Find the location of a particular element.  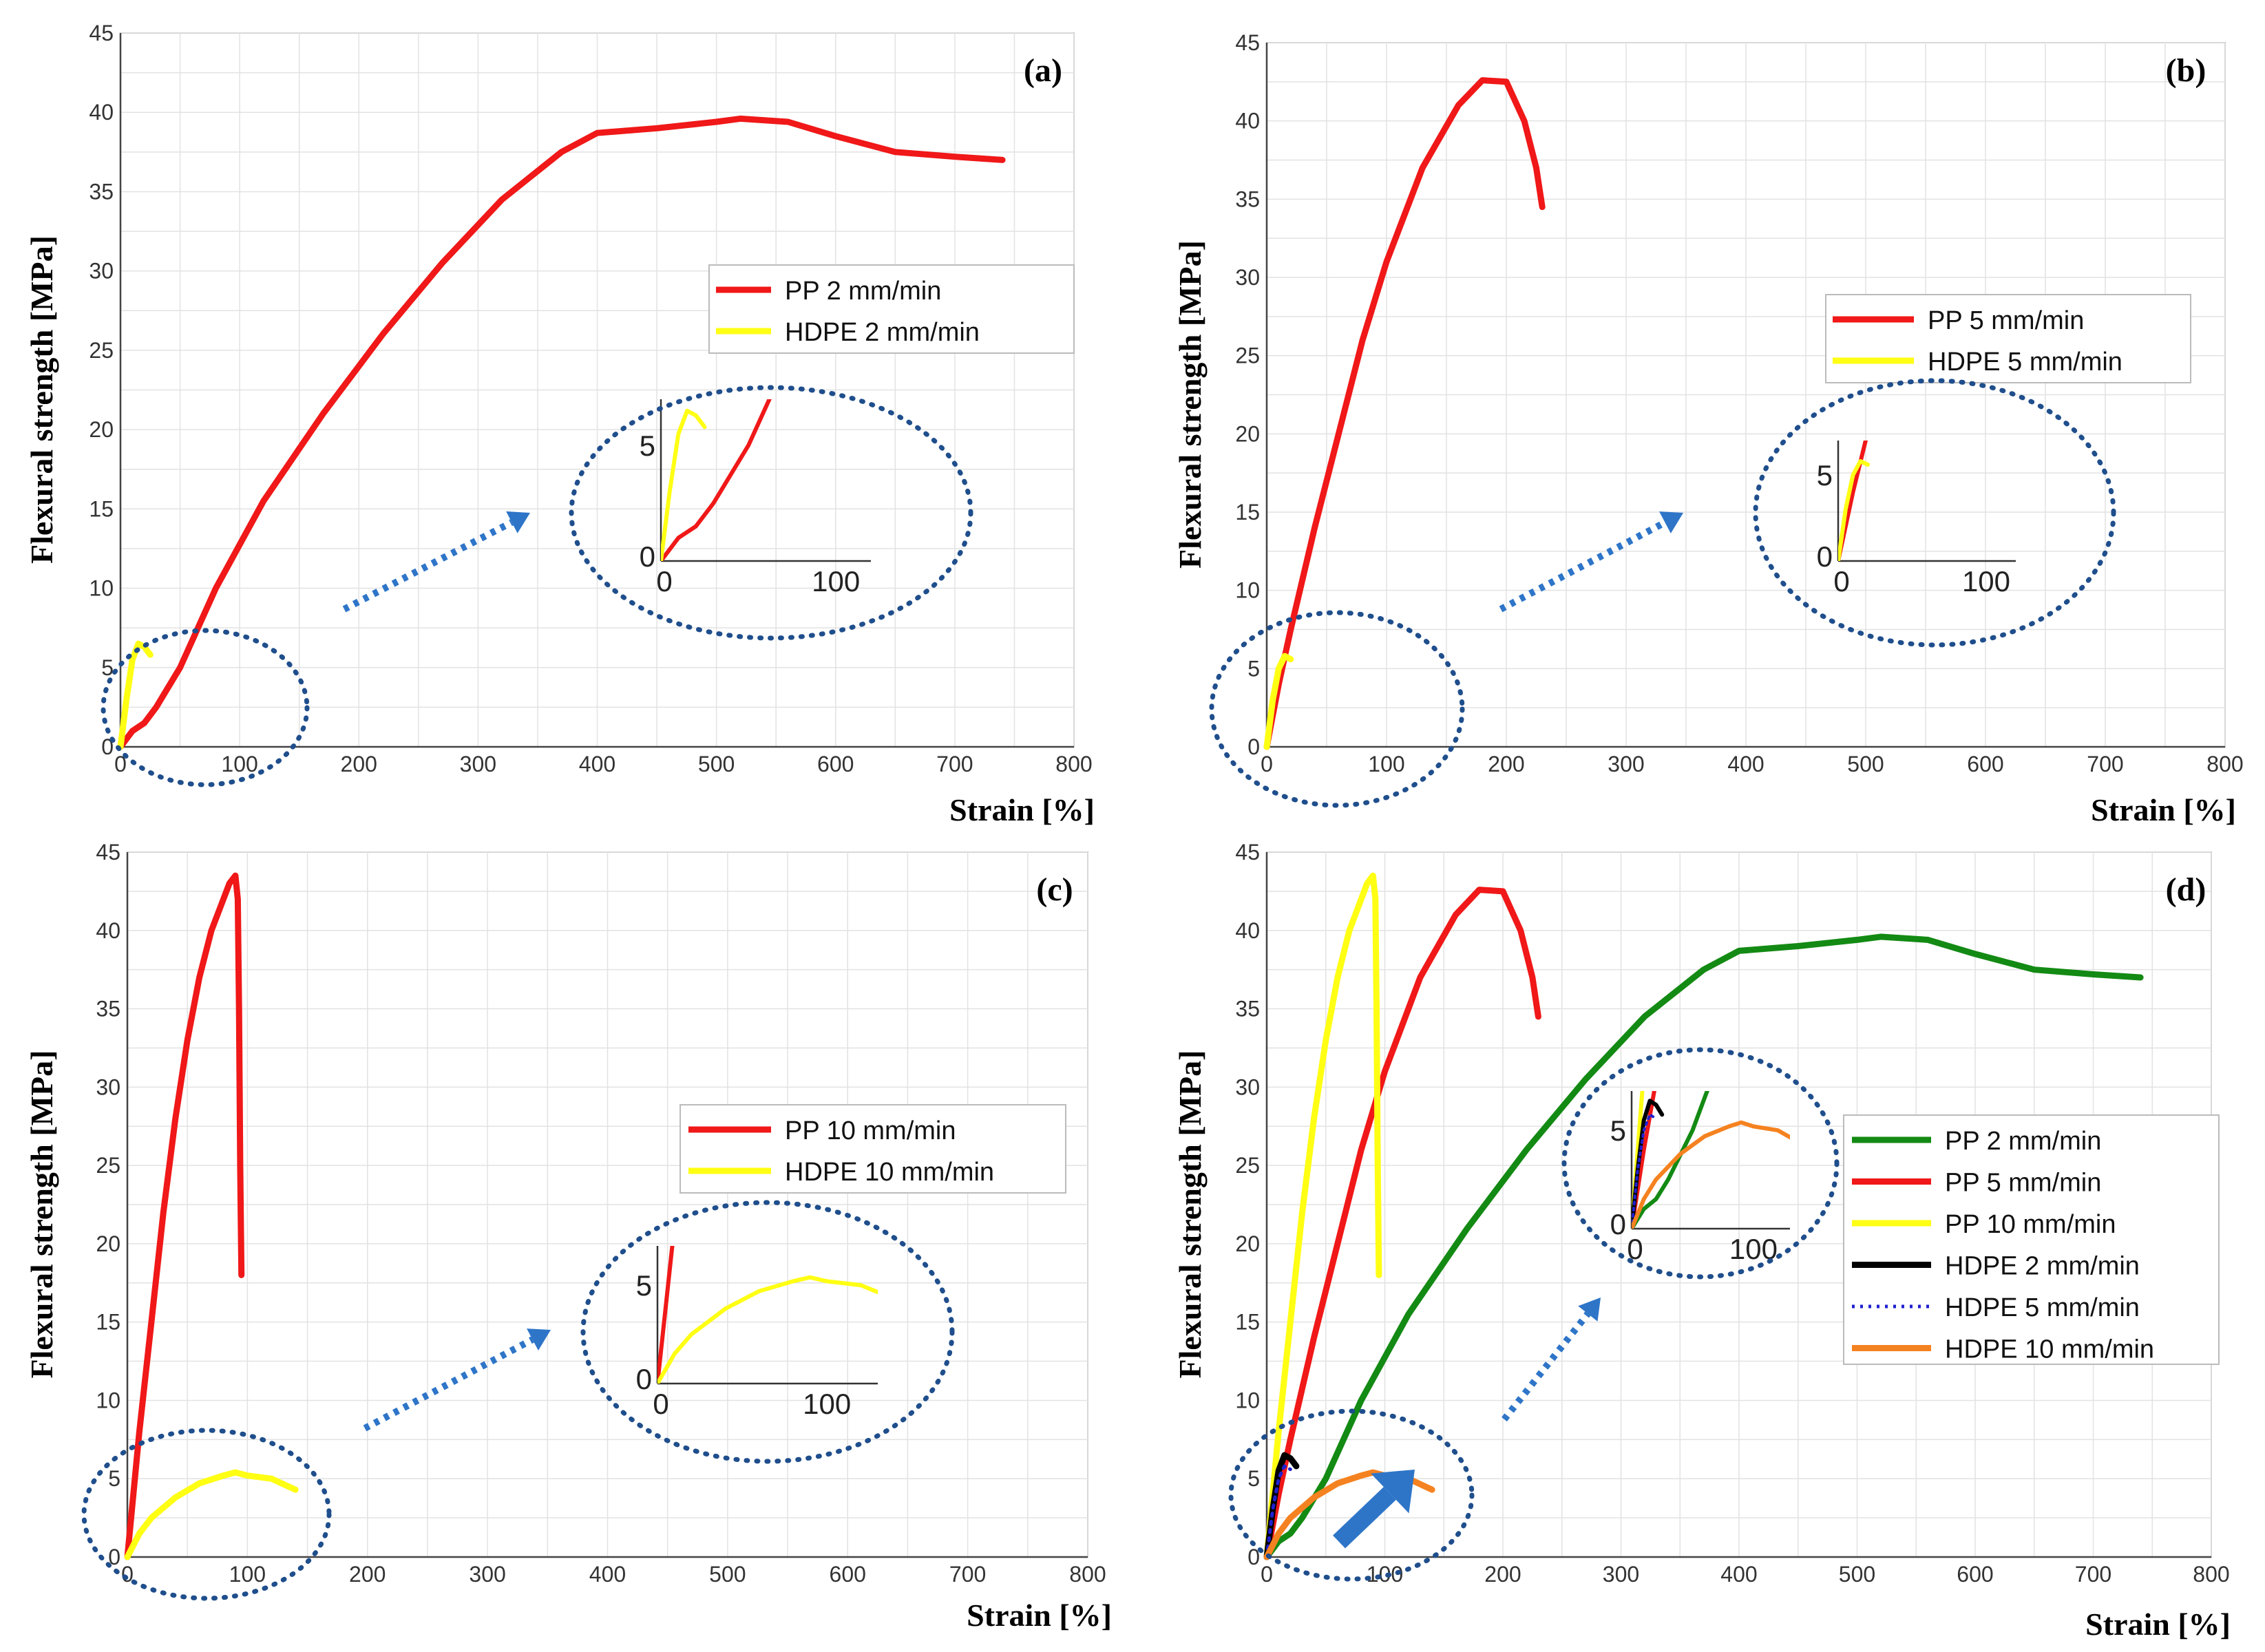

solid-arrow-head is located at coordinates (1393, 1492).